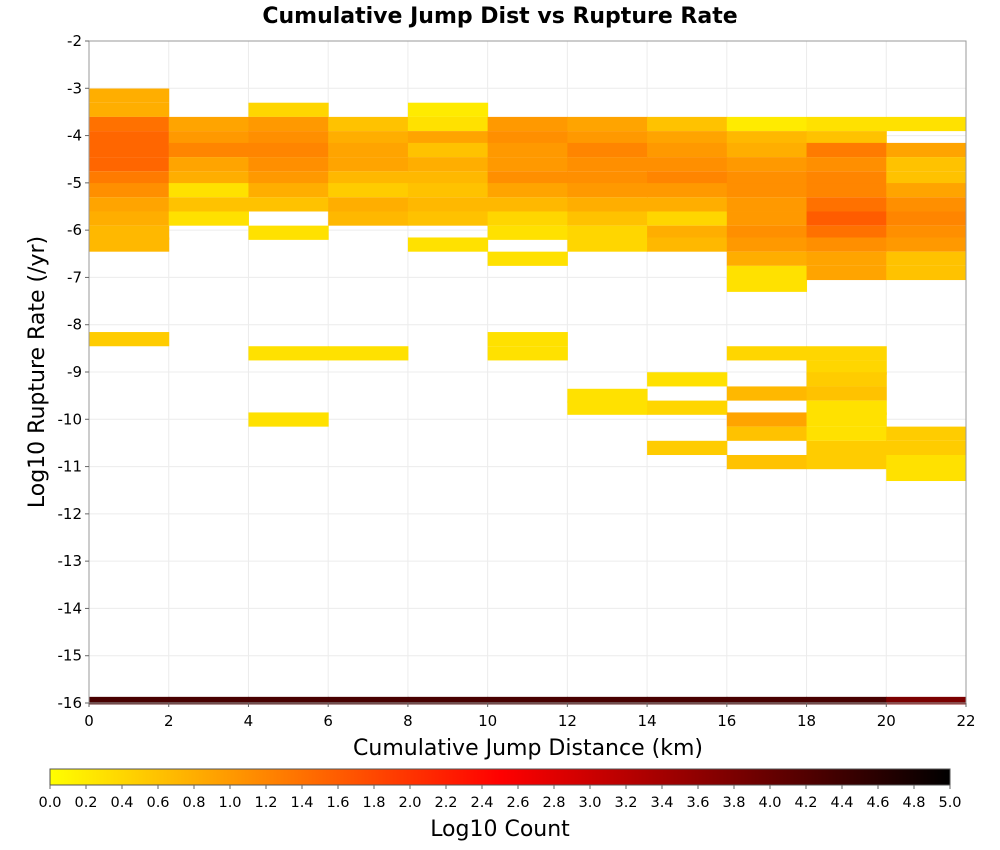  Describe the element at coordinates (157, 803) in the screenshot. I see `colorbar-tick-label: 0.6` at that location.